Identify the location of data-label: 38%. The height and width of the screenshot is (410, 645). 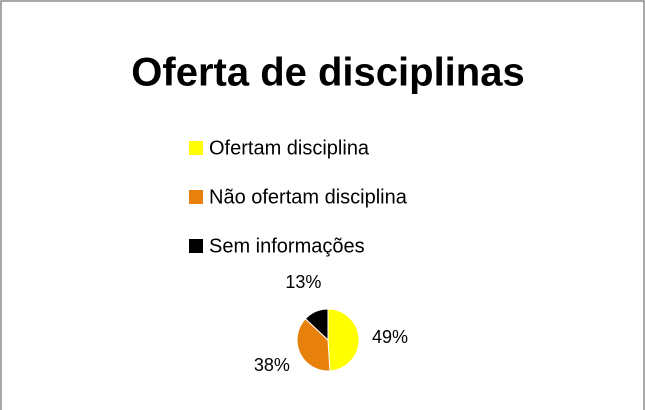
(272, 365).